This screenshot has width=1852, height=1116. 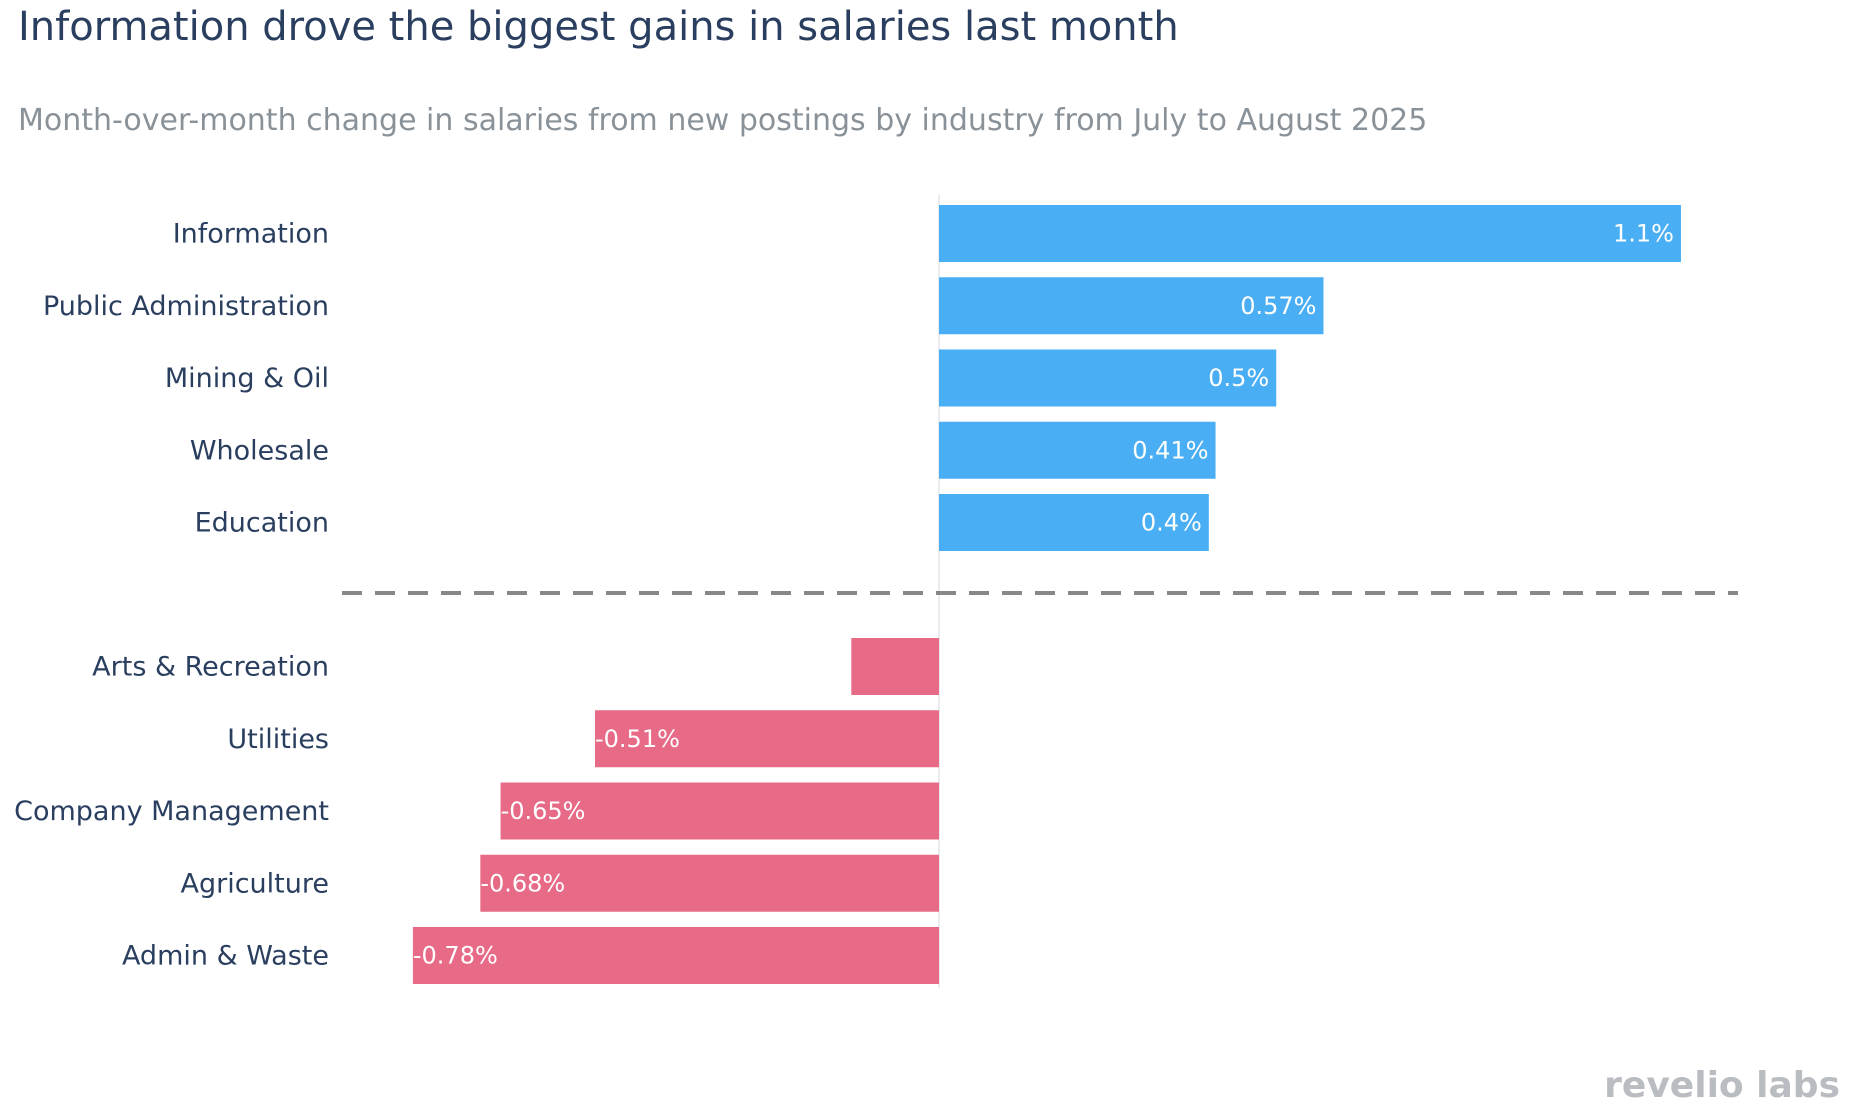 I want to click on category-label: Wholesale, so click(x=259, y=450).